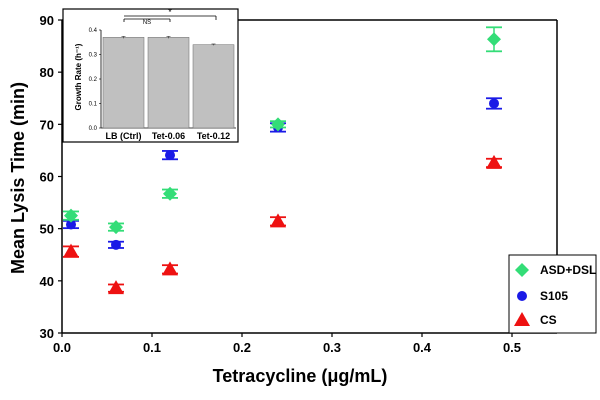  Describe the element at coordinates (47, 333) in the screenshot. I see `y-tick-label: 30` at that location.